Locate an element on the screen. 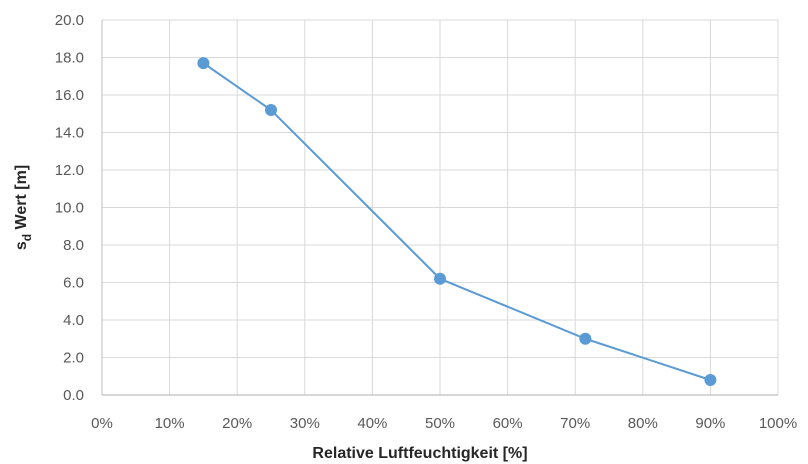 The image size is (808, 464). y-tick-label: 12.0 is located at coordinates (69, 170).